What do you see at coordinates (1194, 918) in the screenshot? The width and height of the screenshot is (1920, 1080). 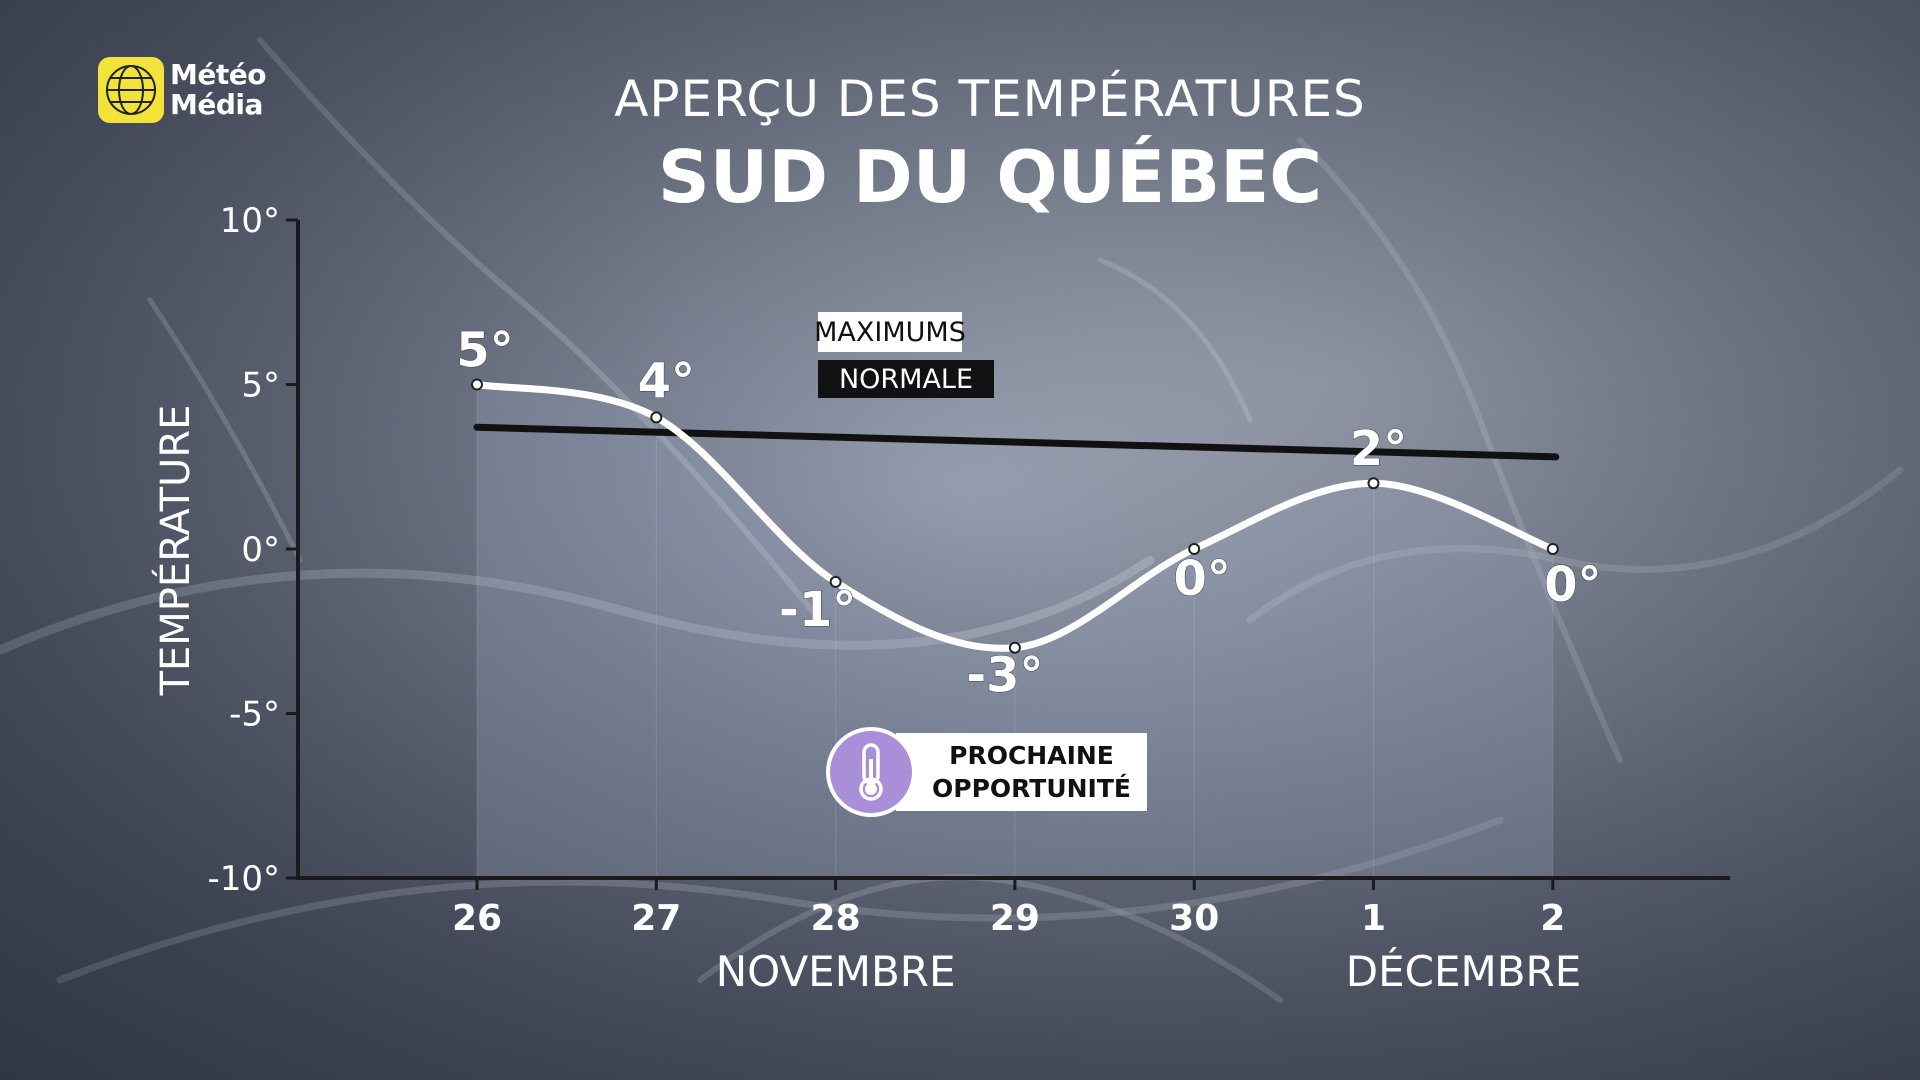 I see `x-tick-label: 30` at bounding box center [1194, 918].